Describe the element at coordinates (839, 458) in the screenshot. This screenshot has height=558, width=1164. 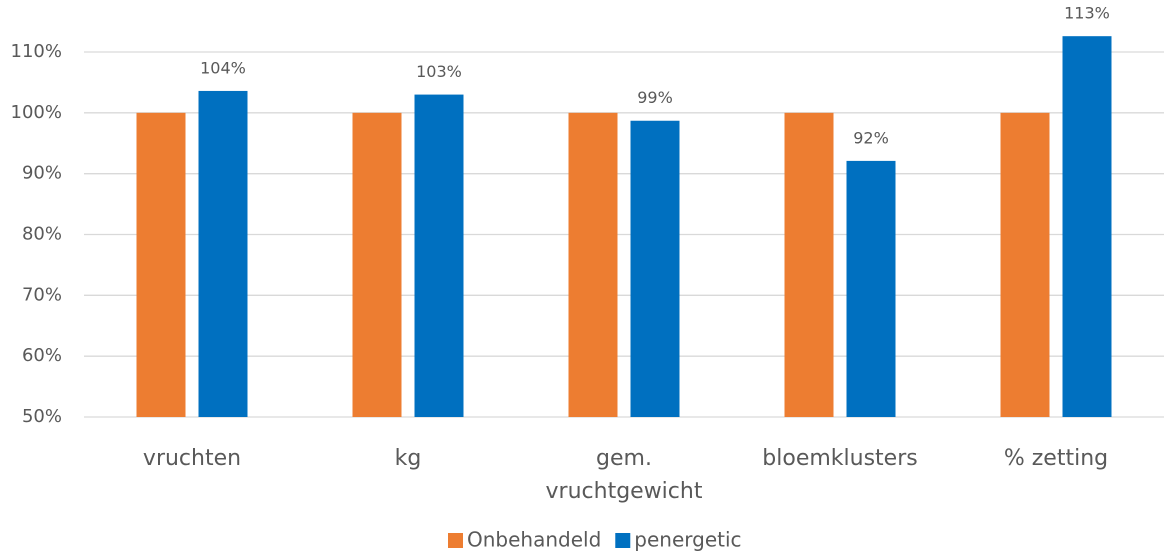
I see `x-tick-label: bloemklusters` at that location.